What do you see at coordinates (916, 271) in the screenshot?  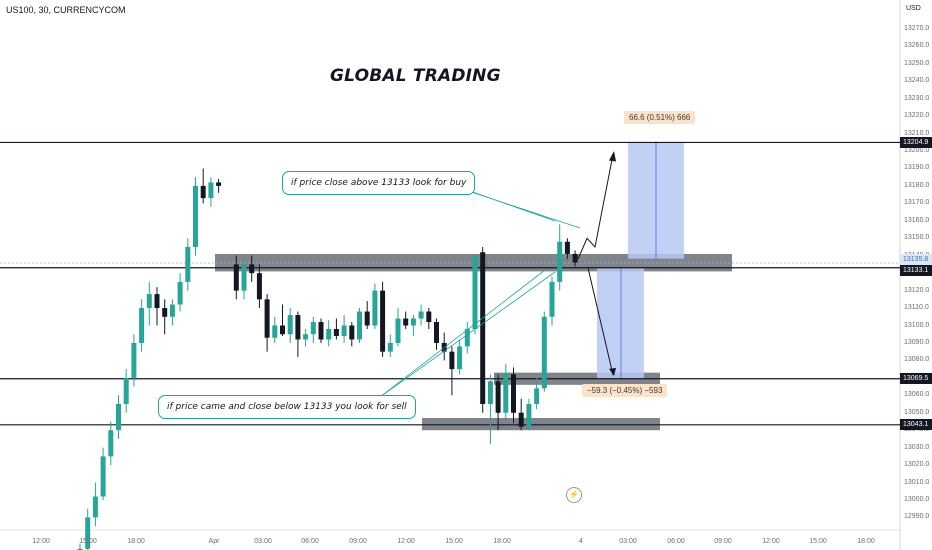 I see `price-line-label: 13133.1` at bounding box center [916, 271].